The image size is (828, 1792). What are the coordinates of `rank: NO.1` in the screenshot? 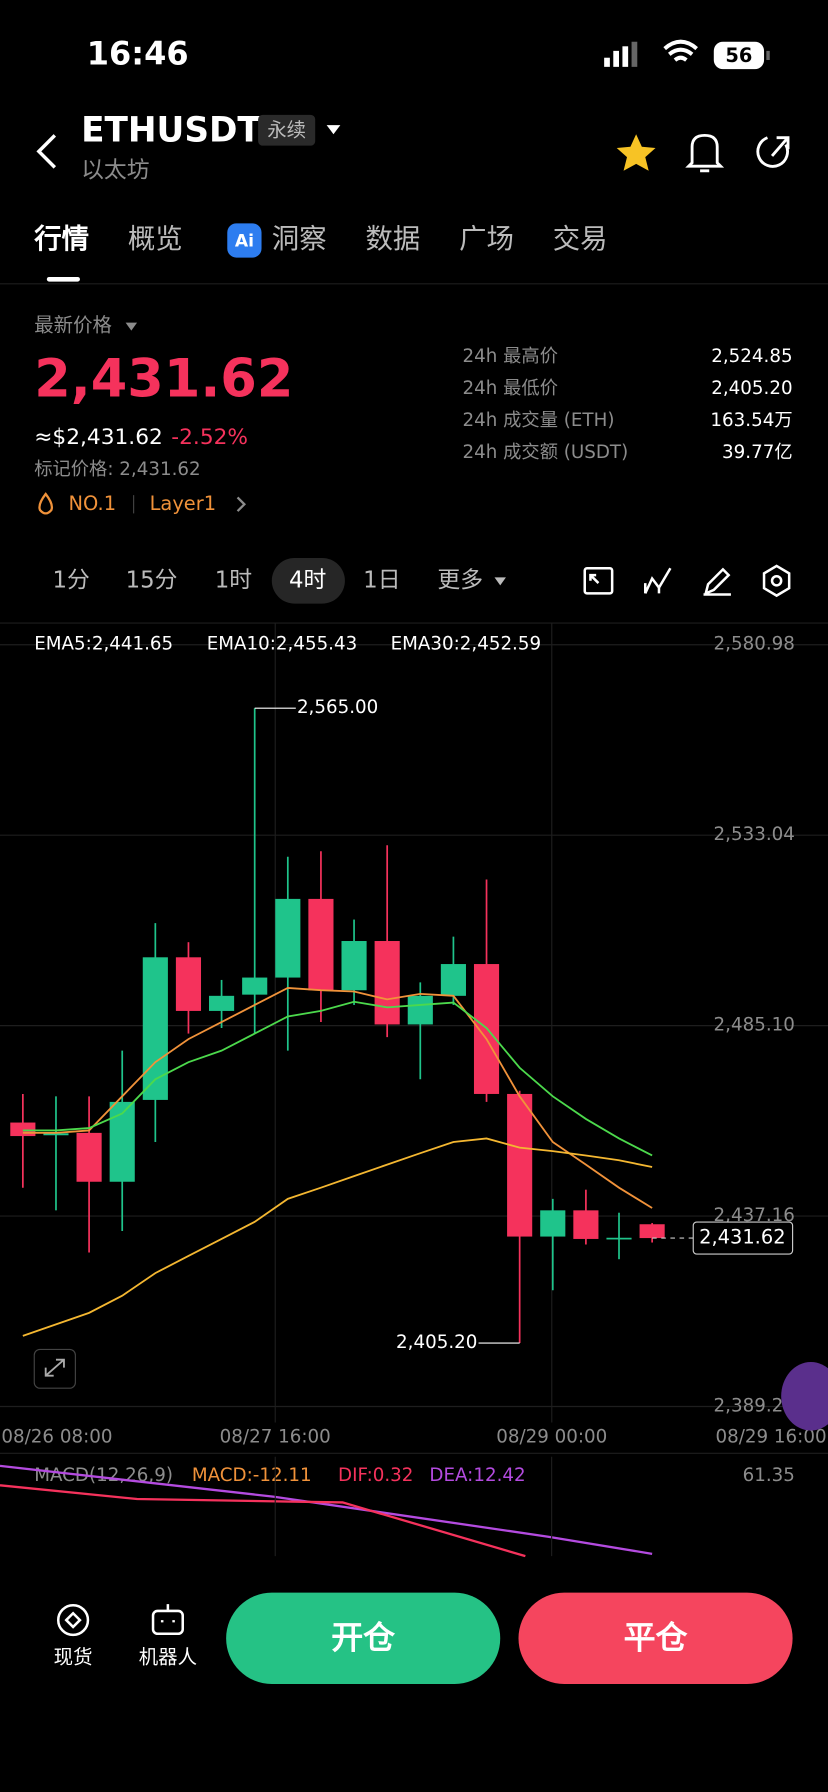 It's located at (93, 503).